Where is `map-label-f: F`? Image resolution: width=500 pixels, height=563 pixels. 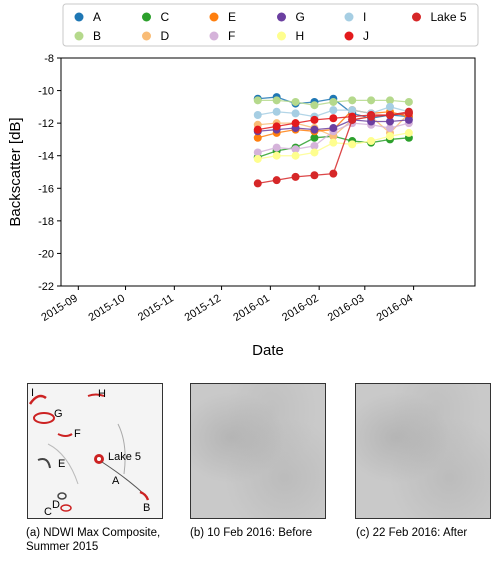
map-label-f: F is located at coordinates (77, 434).